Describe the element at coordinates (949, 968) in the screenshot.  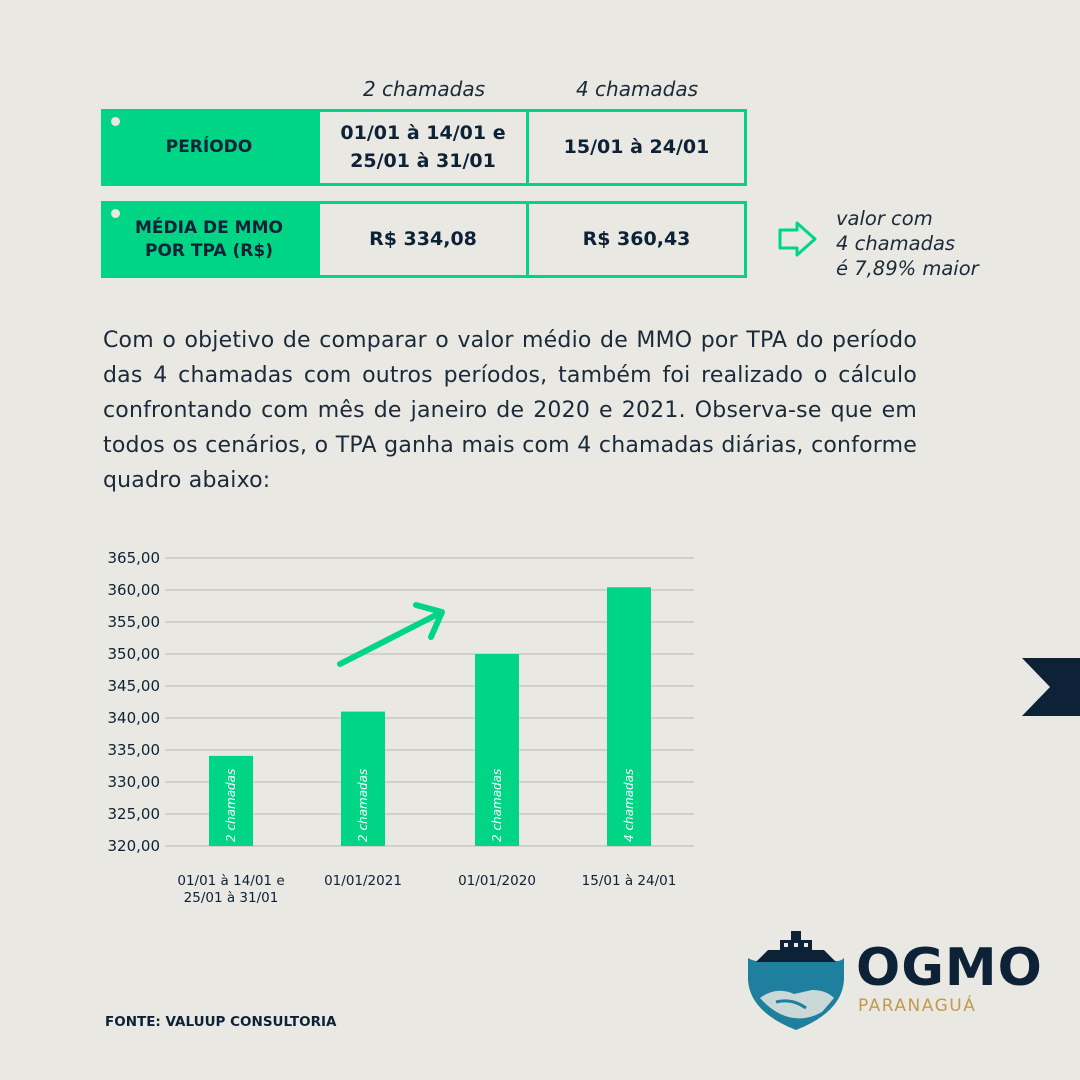
I see `brand-name: OGMO` at that location.